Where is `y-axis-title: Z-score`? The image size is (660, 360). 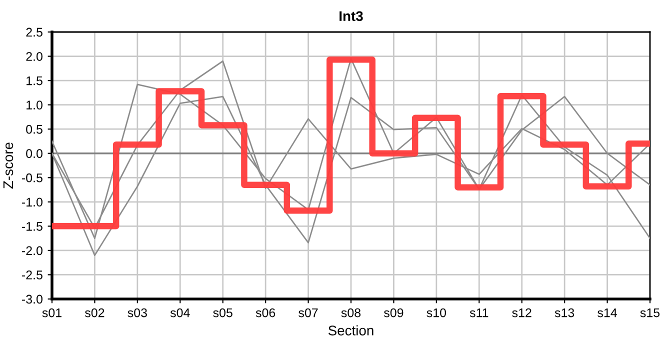 y-axis-title: Z-score is located at coordinates (8, 165).